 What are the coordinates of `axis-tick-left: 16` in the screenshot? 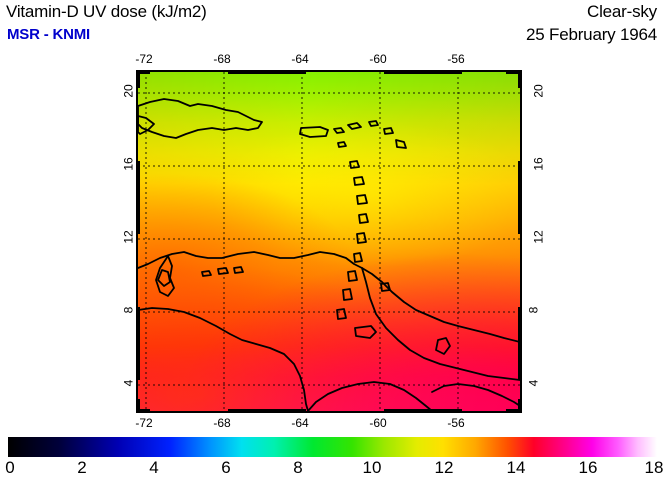 It's located at (128, 164).